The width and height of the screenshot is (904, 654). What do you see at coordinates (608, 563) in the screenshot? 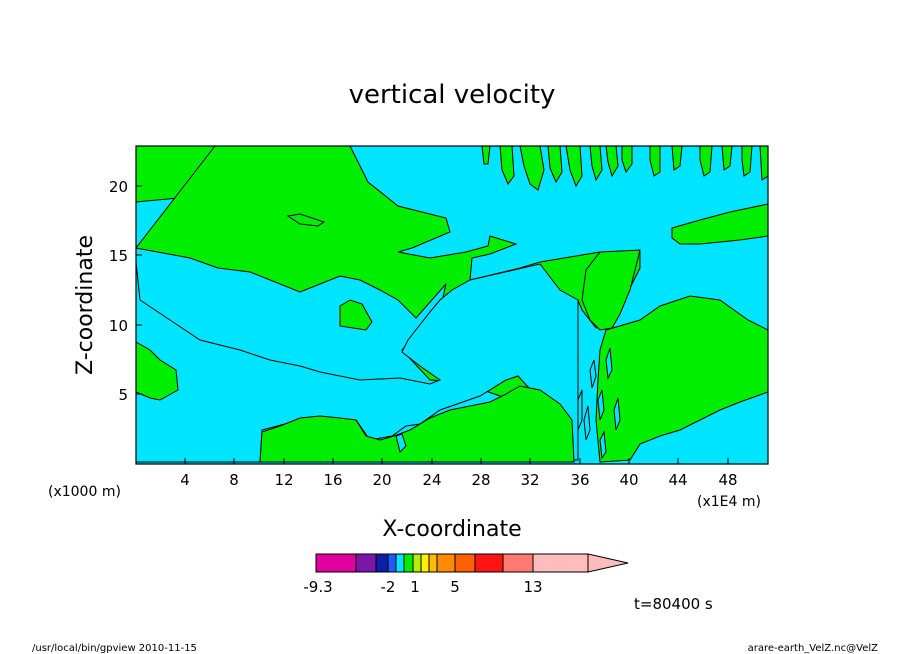
I see `colorbar-extend-arrow` at bounding box center [608, 563].